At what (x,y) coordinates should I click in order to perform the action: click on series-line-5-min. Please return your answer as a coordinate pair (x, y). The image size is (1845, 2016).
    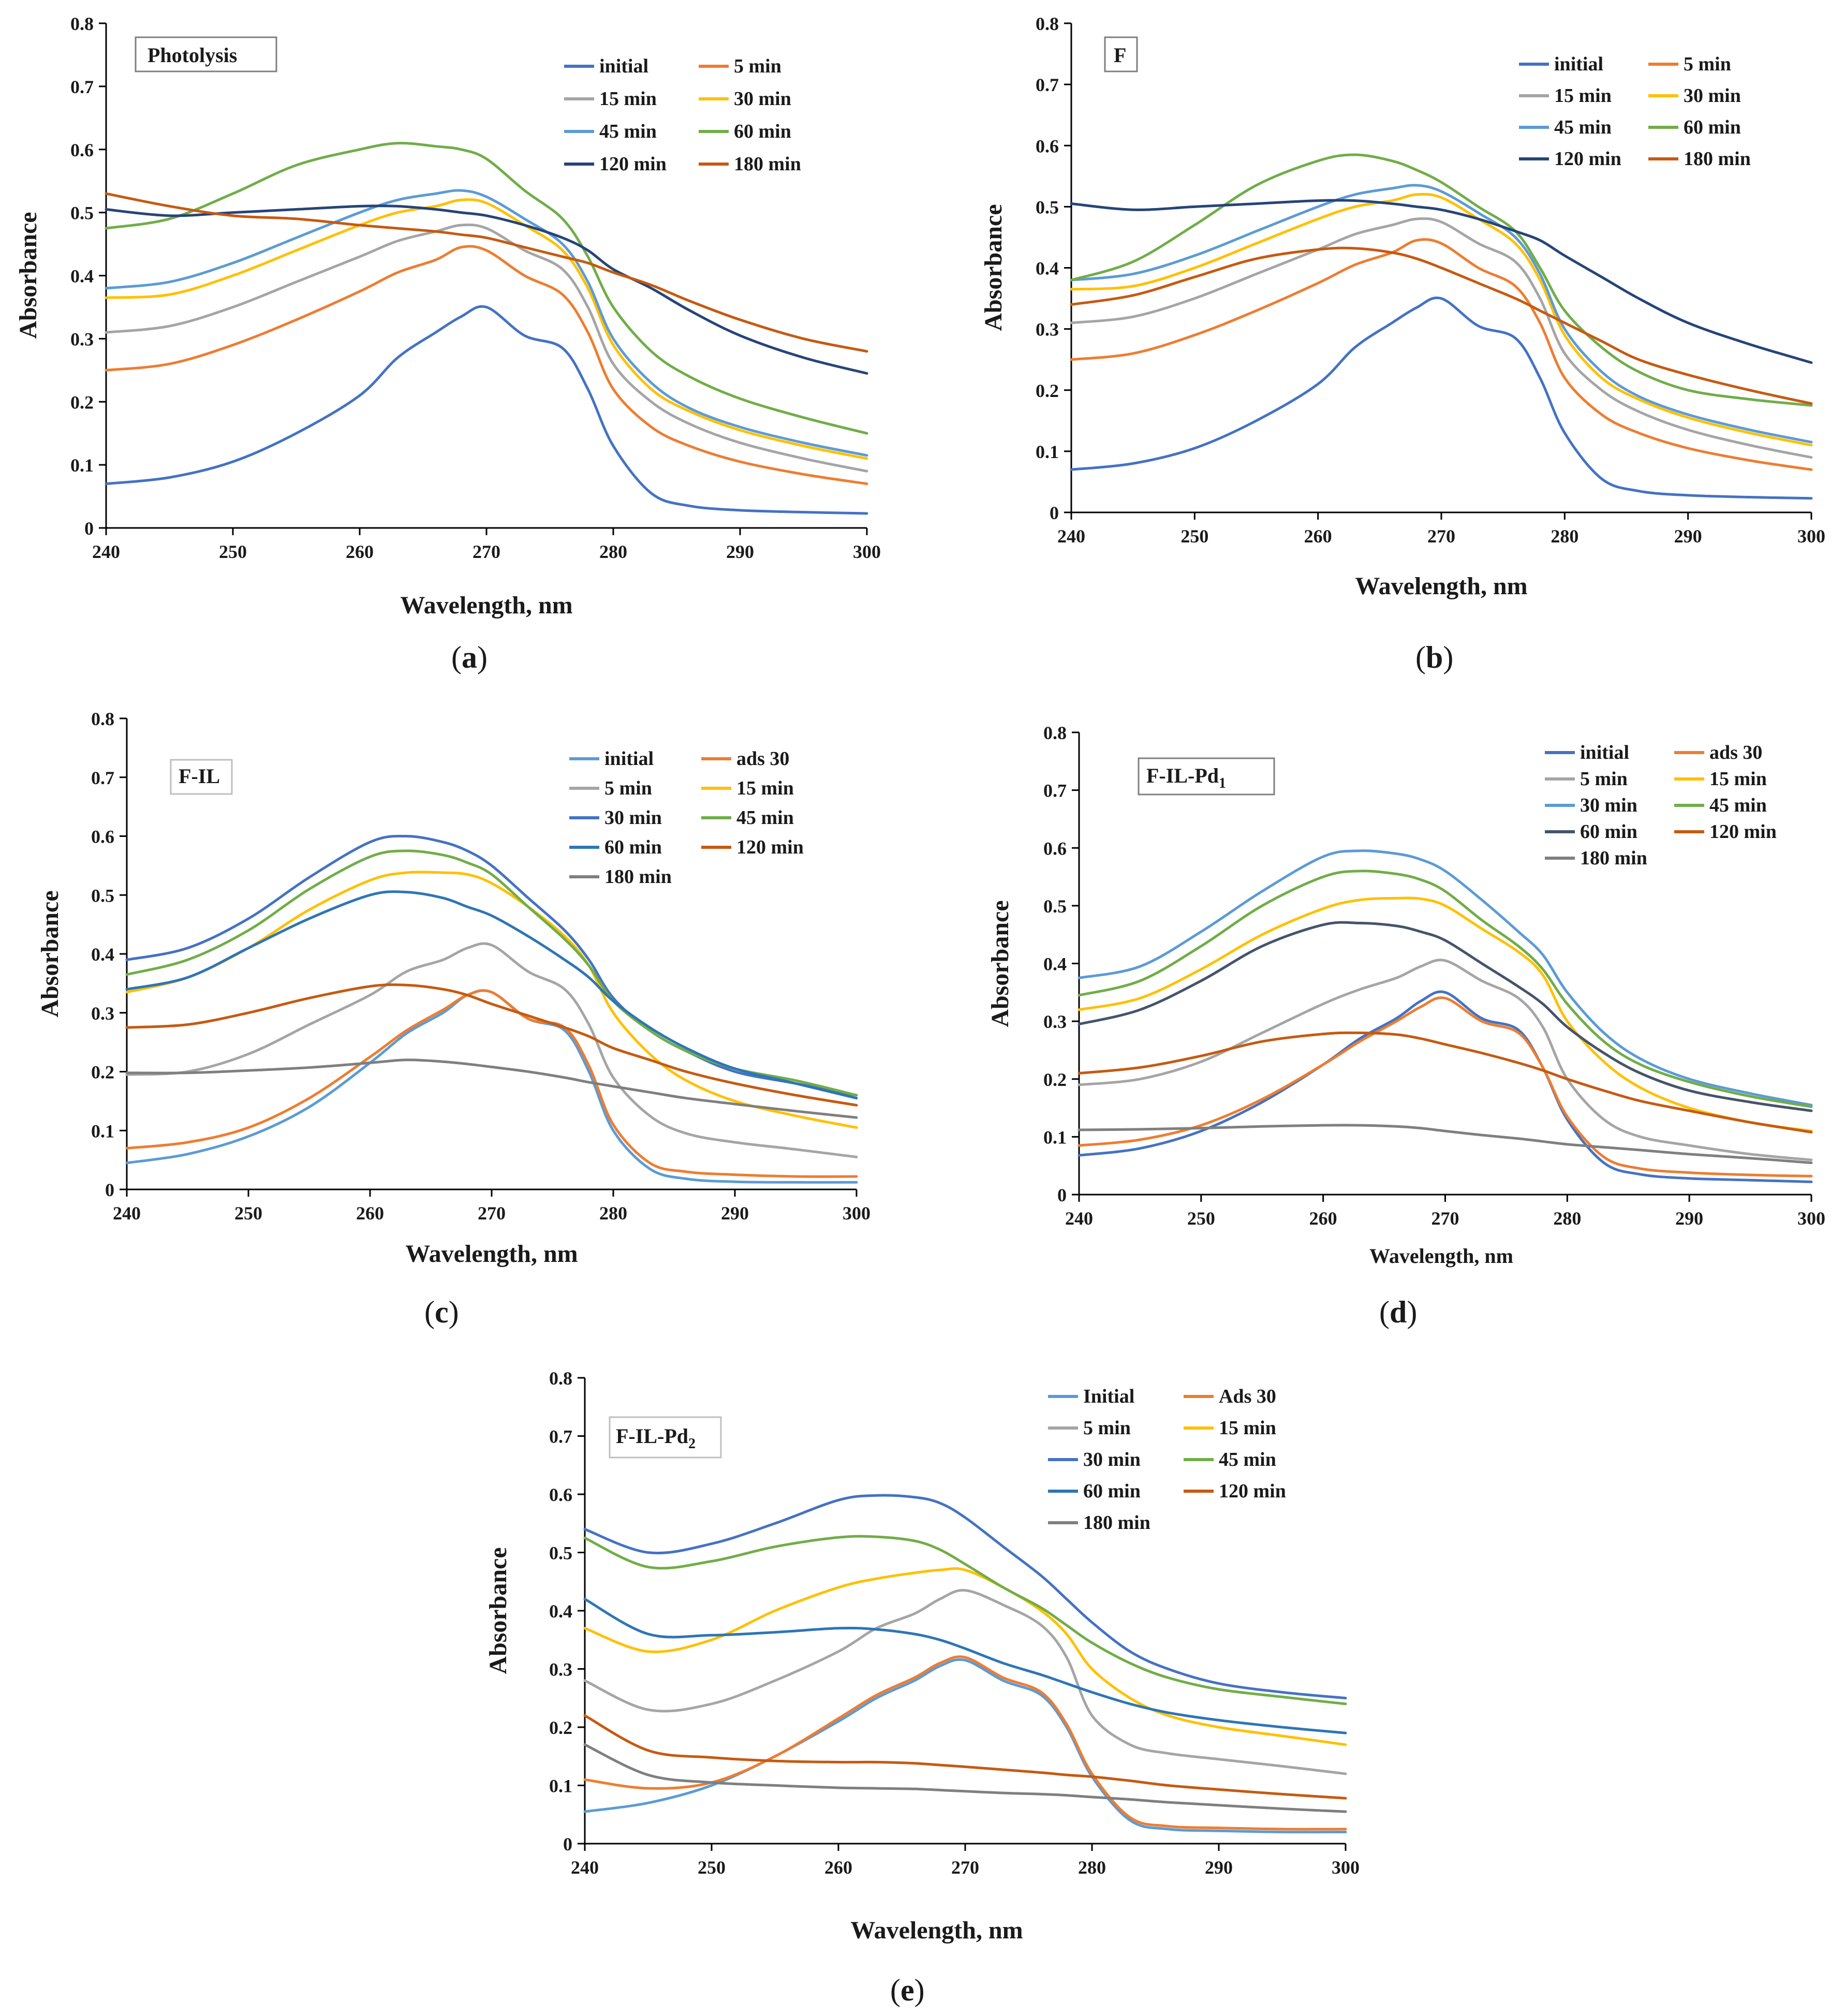
    Looking at the image, I should click on (491, 1050).